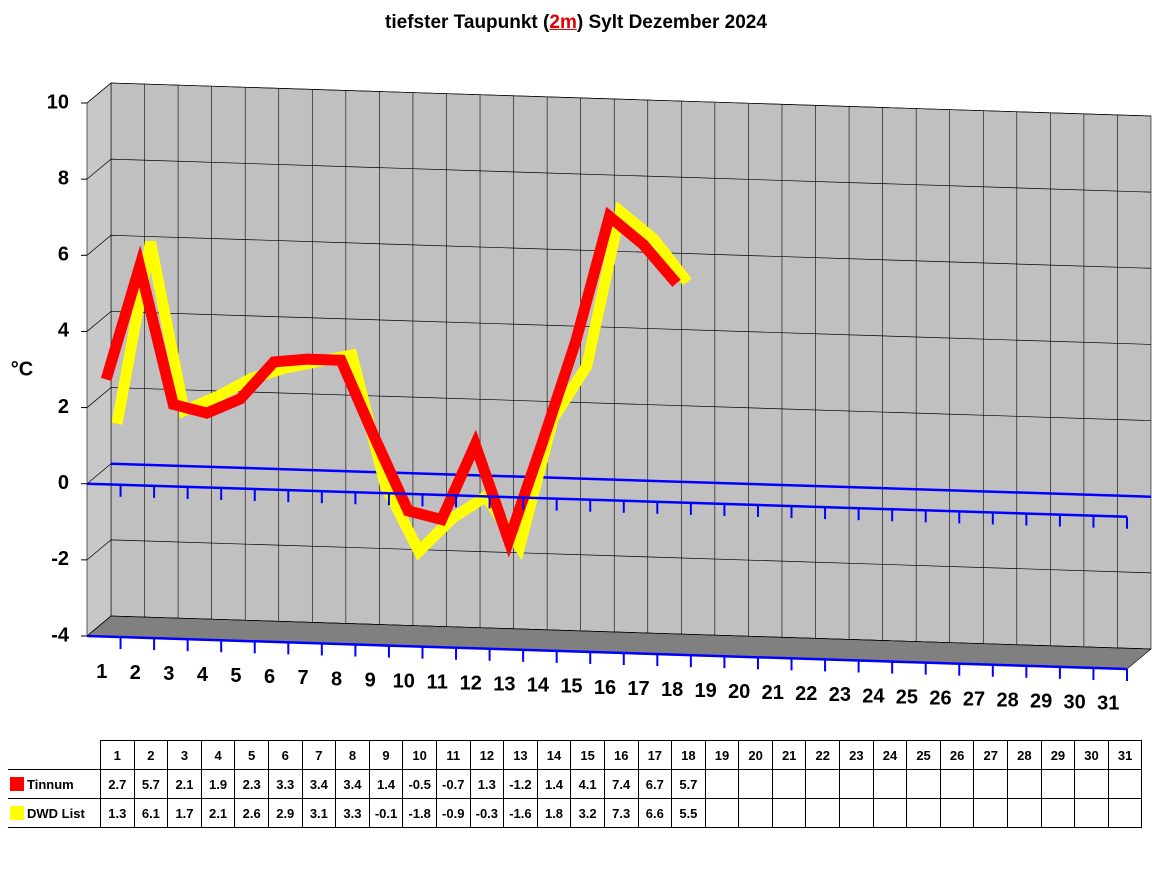 Image resolution: width=1152 pixels, height=882 pixels. I want to click on x-tick-label: 29, so click(1041, 702).